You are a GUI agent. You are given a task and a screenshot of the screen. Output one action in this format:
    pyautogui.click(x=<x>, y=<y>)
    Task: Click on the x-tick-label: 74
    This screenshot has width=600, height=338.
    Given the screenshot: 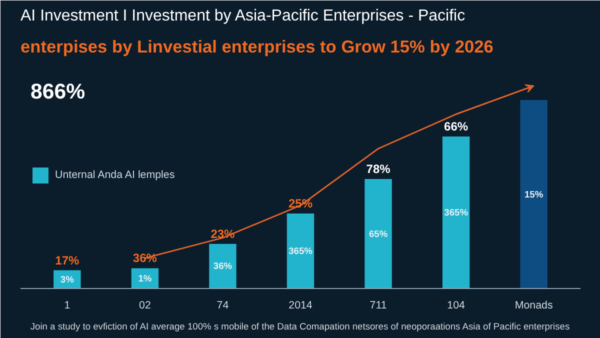 What is the action you would take?
    pyautogui.click(x=222, y=306)
    